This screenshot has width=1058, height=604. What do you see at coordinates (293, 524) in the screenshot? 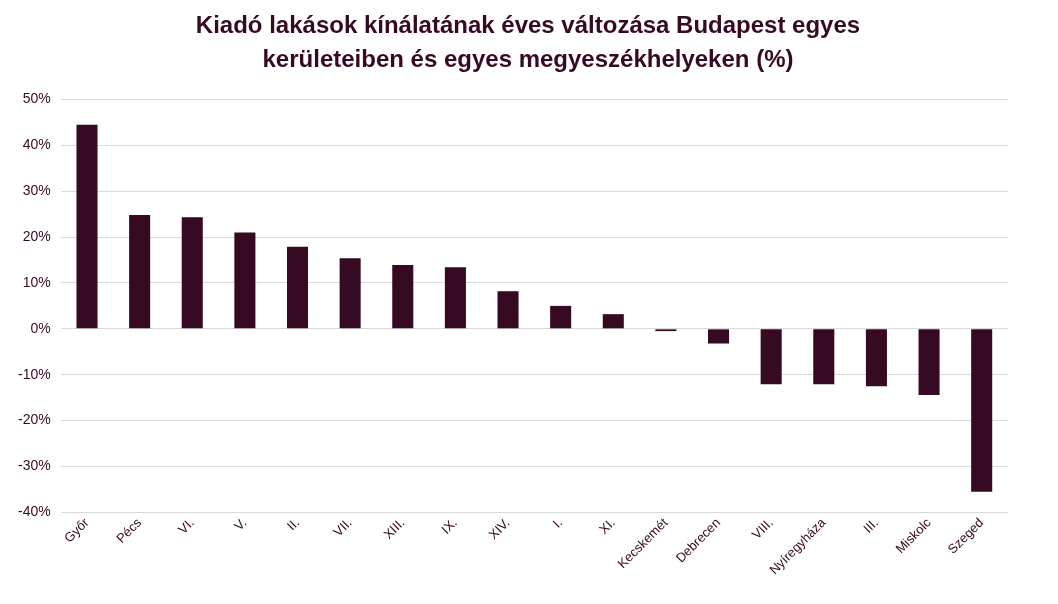
I see `x-tick-label: II.` at bounding box center [293, 524].